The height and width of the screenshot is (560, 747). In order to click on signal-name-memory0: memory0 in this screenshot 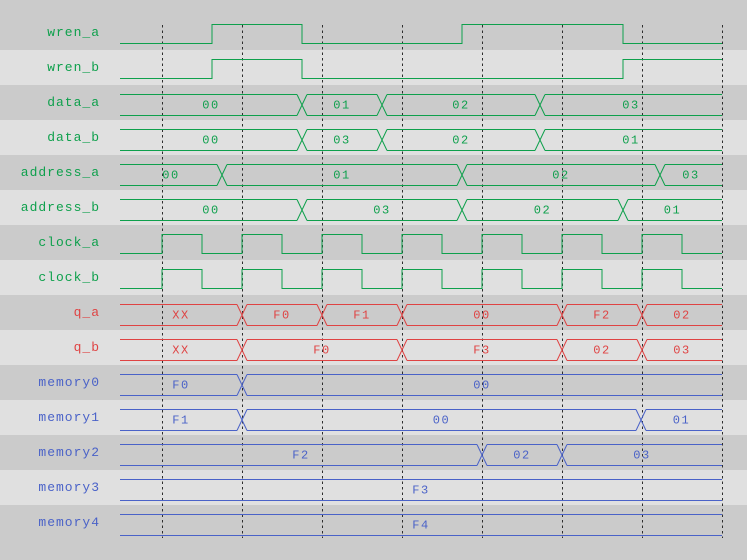, I will do `click(69, 382)`.